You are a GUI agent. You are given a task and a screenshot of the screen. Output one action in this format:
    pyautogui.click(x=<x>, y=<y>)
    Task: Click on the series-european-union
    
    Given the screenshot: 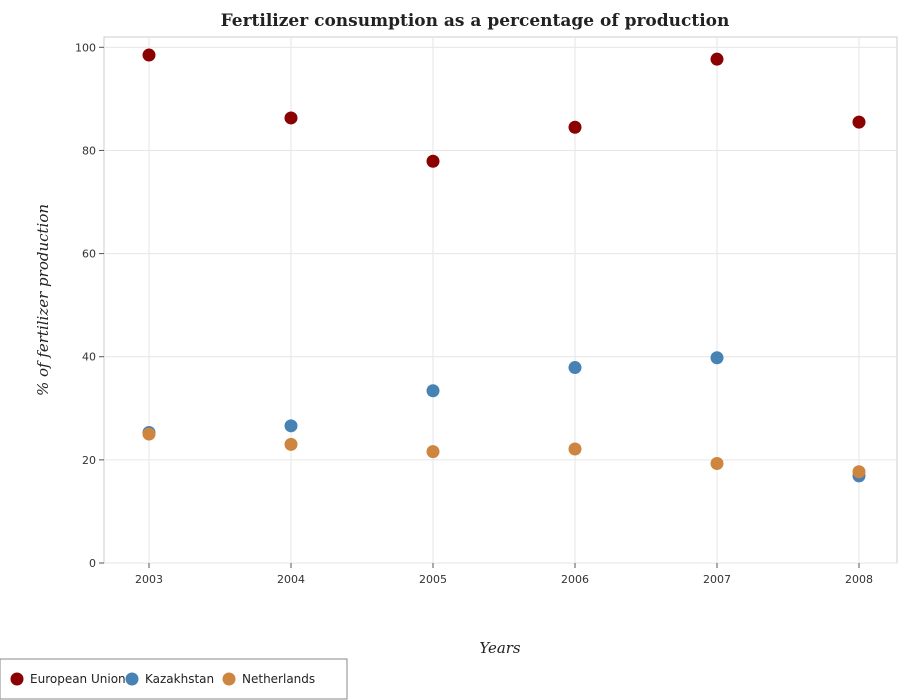 What is the action you would take?
    pyautogui.click(x=504, y=108)
    